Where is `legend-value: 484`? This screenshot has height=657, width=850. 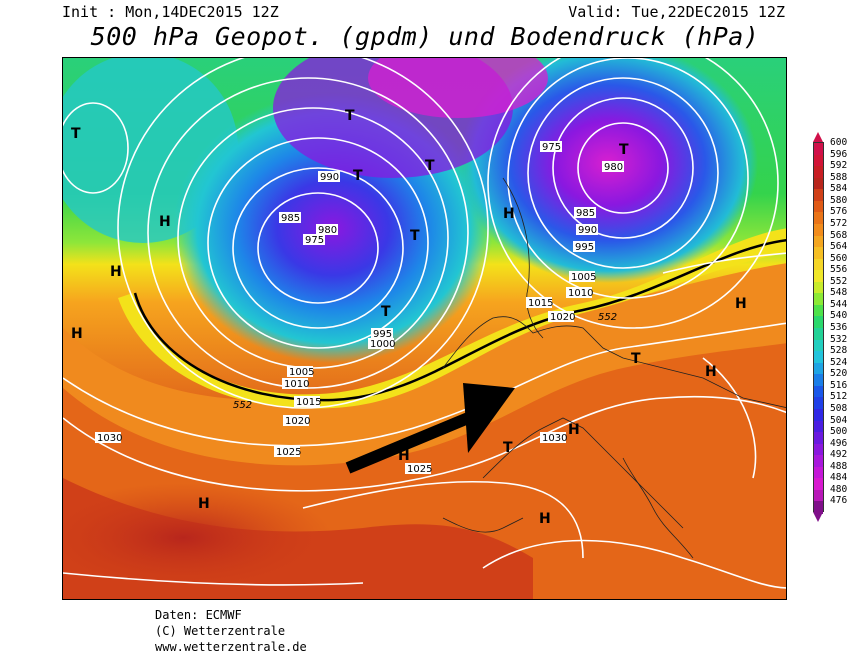
legend-value: 484 is located at coordinates (839, 478).